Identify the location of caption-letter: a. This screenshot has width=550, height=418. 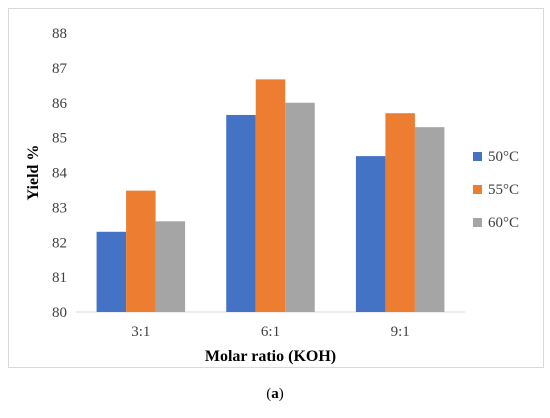
(275, 394).